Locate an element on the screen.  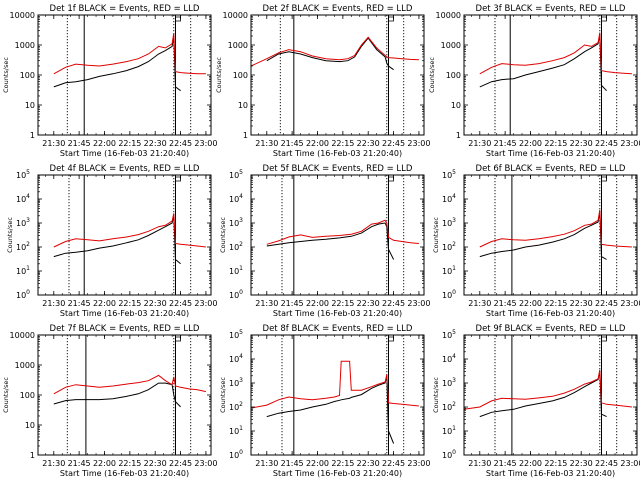
panel-title: Det 4f BLACK = Events, RED = LLD is located at coordinates (125, 169).